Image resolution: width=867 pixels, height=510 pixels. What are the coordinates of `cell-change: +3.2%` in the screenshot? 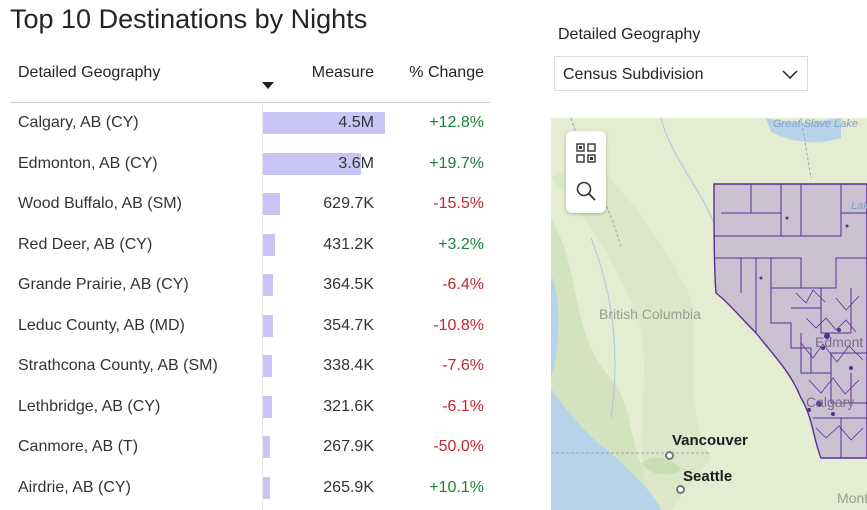 It's located at (461, 244).